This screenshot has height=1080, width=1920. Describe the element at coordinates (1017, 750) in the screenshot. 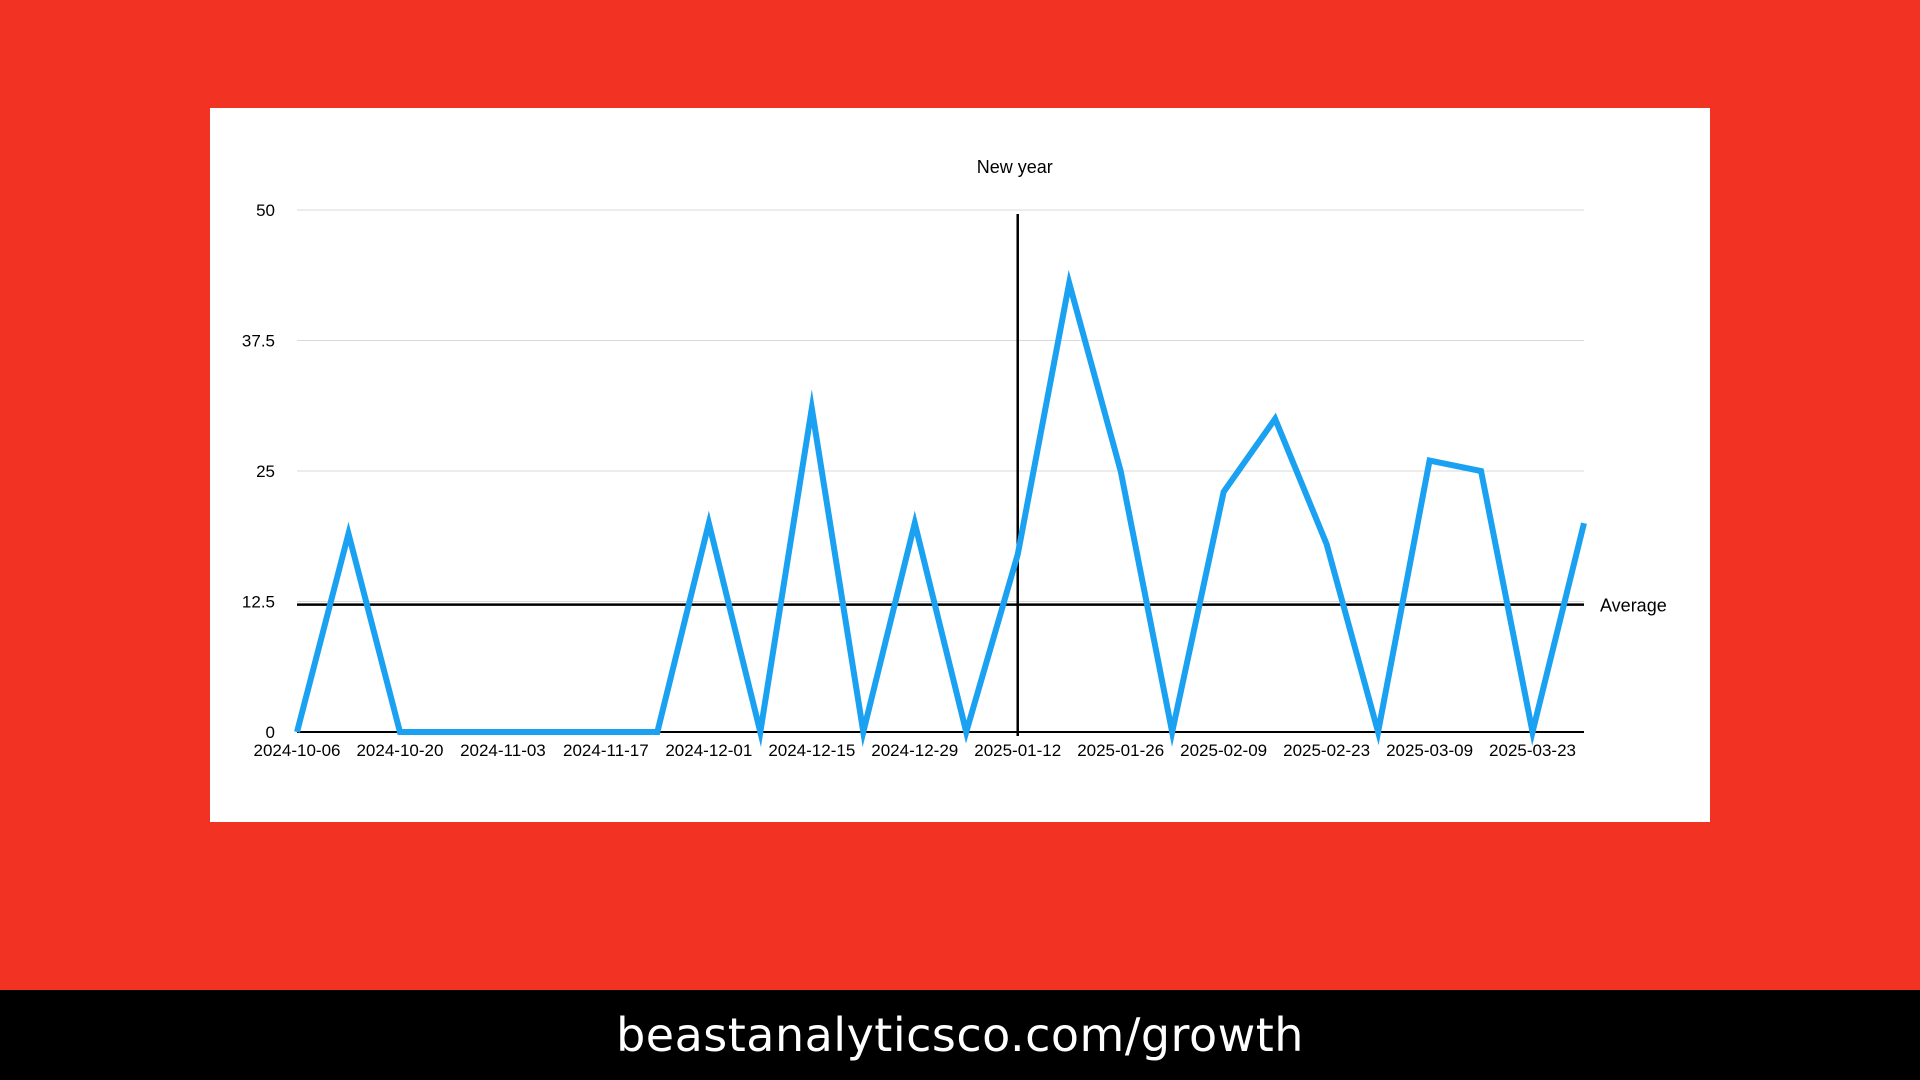

I see `x-tick-label: 2025-01-12` at that location.